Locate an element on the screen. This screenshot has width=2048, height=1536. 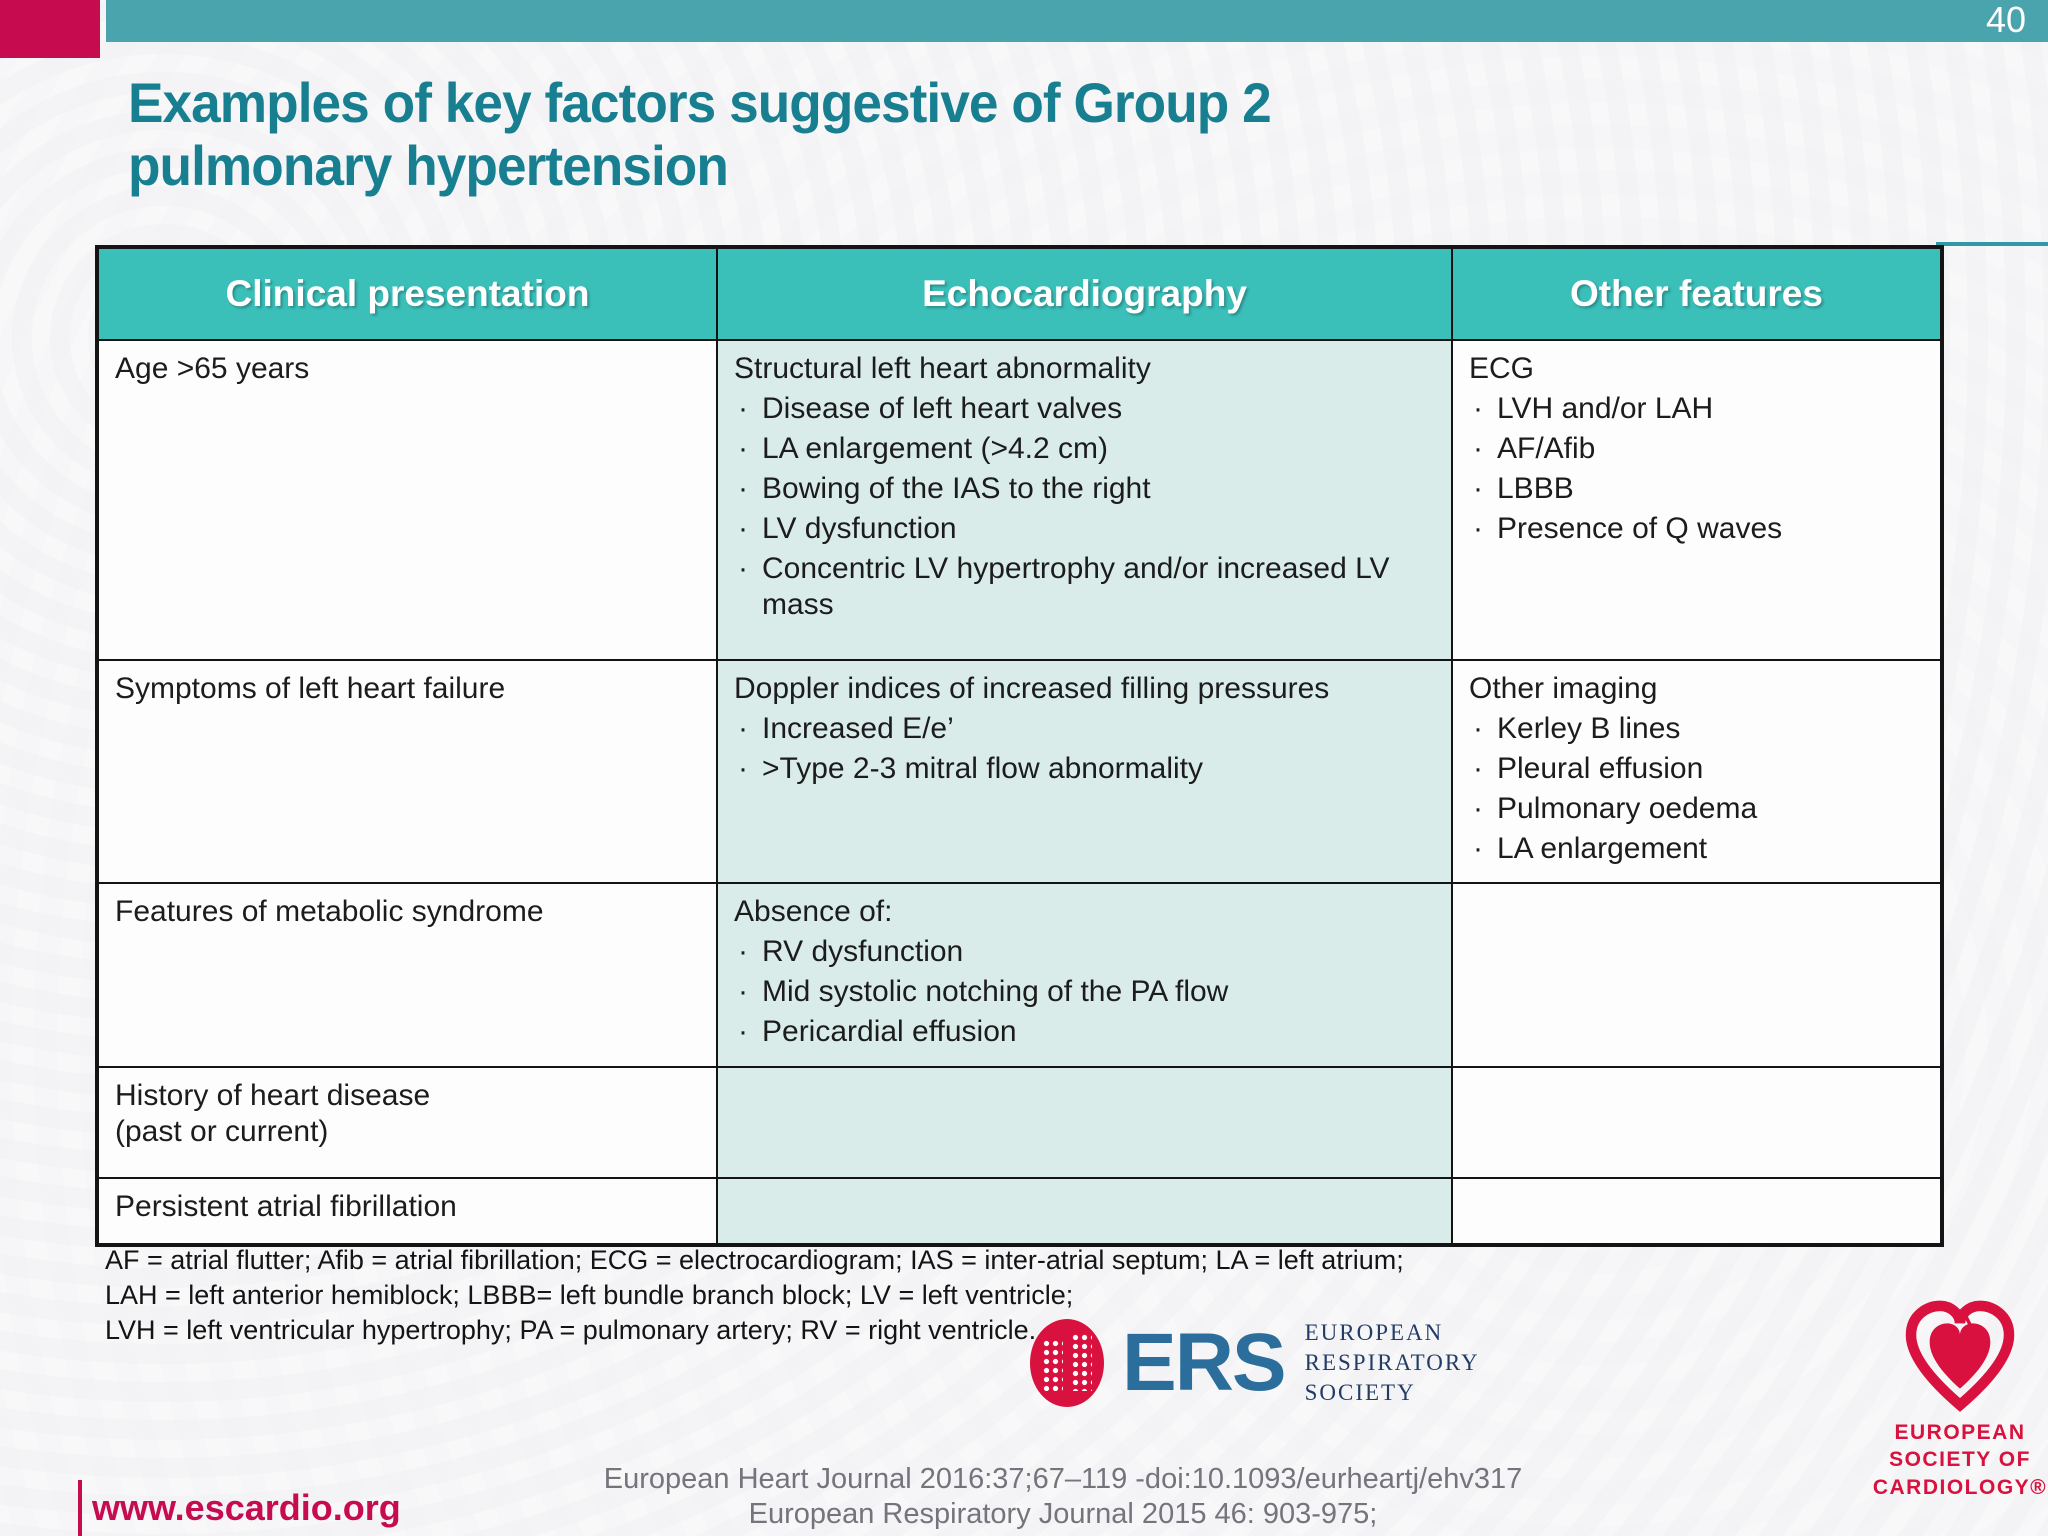
bullet-item: · Kerley B lines is located at coordinates (1696, 729).